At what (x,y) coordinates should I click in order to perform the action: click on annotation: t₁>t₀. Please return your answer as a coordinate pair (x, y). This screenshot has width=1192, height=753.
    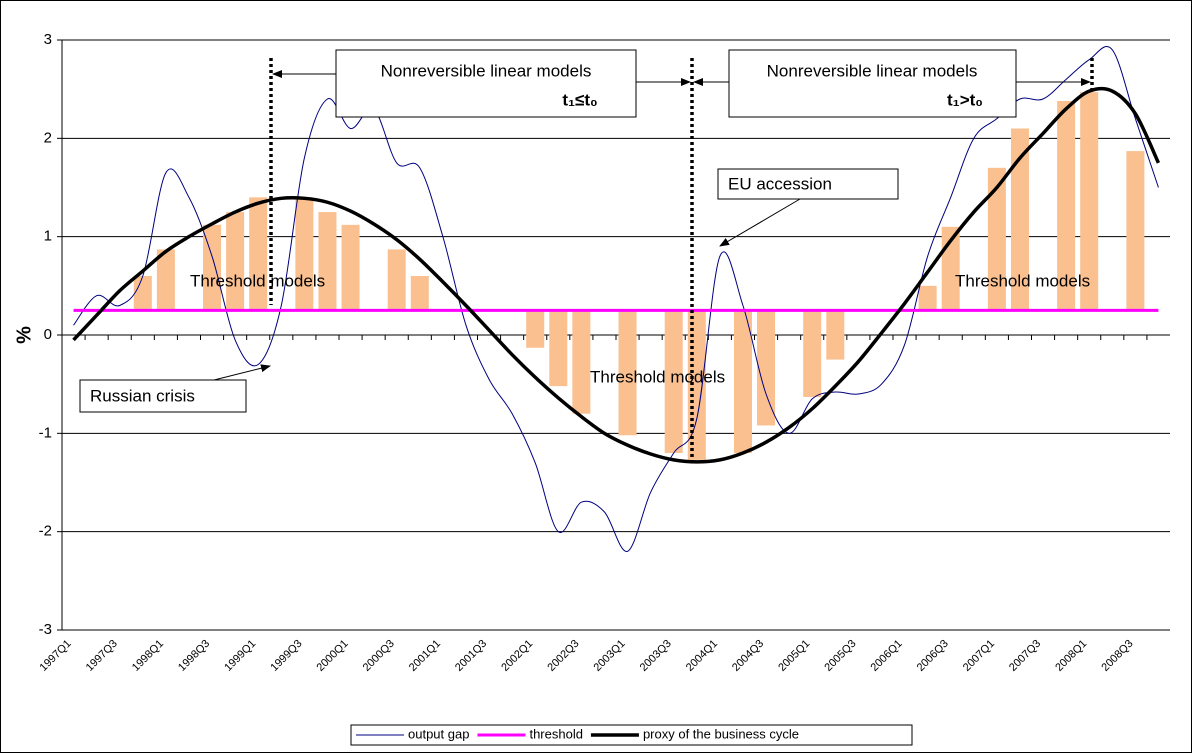
    Looking at the image, I should click on (965, 99).